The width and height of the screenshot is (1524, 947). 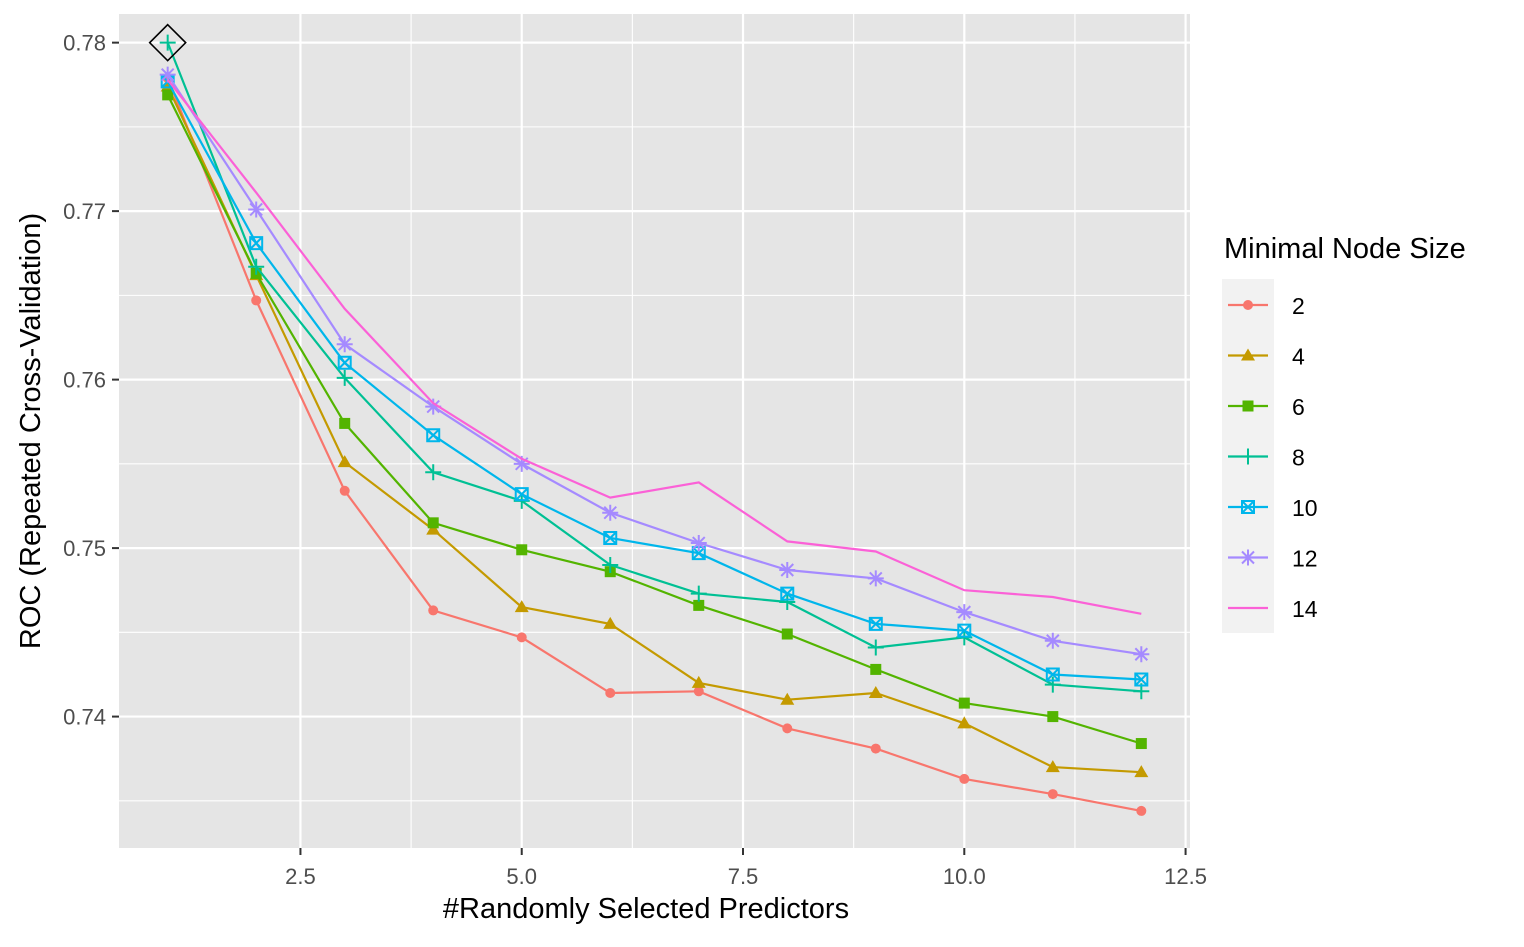 I want to click on y-tick-label: 0.78, so click(x=84, y=43).